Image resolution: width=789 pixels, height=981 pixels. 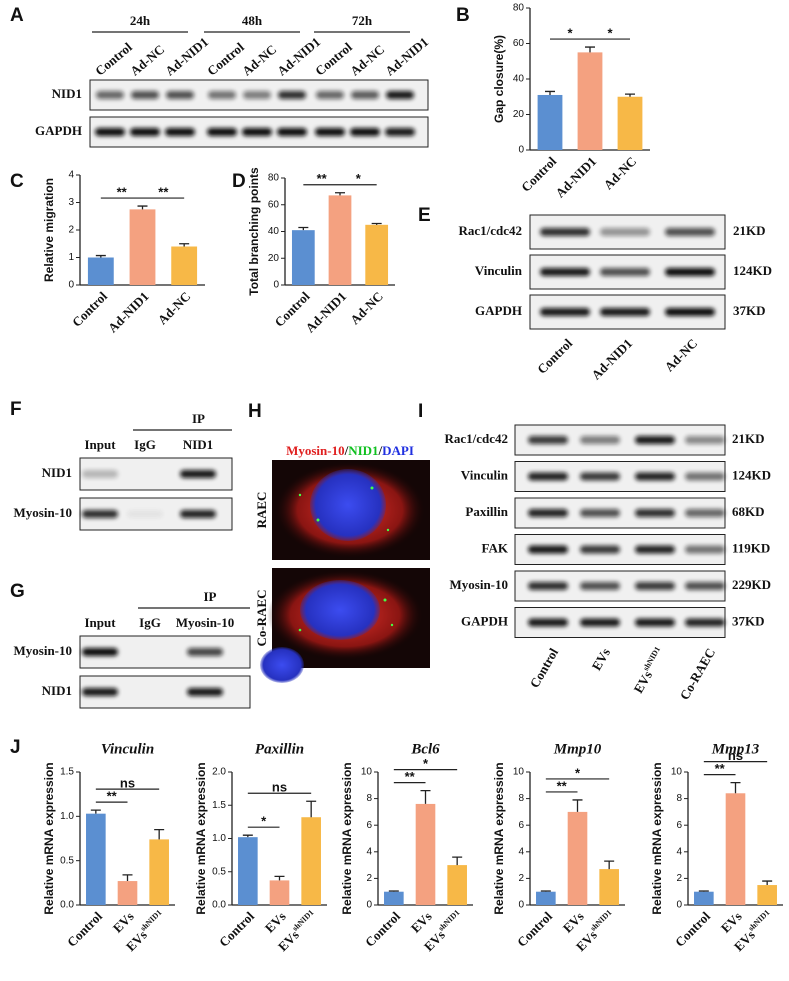 What do you see at coordinates (752, 270) in the screenshot?
I see `size-label: 124KD` at bounding box center [752, 270].